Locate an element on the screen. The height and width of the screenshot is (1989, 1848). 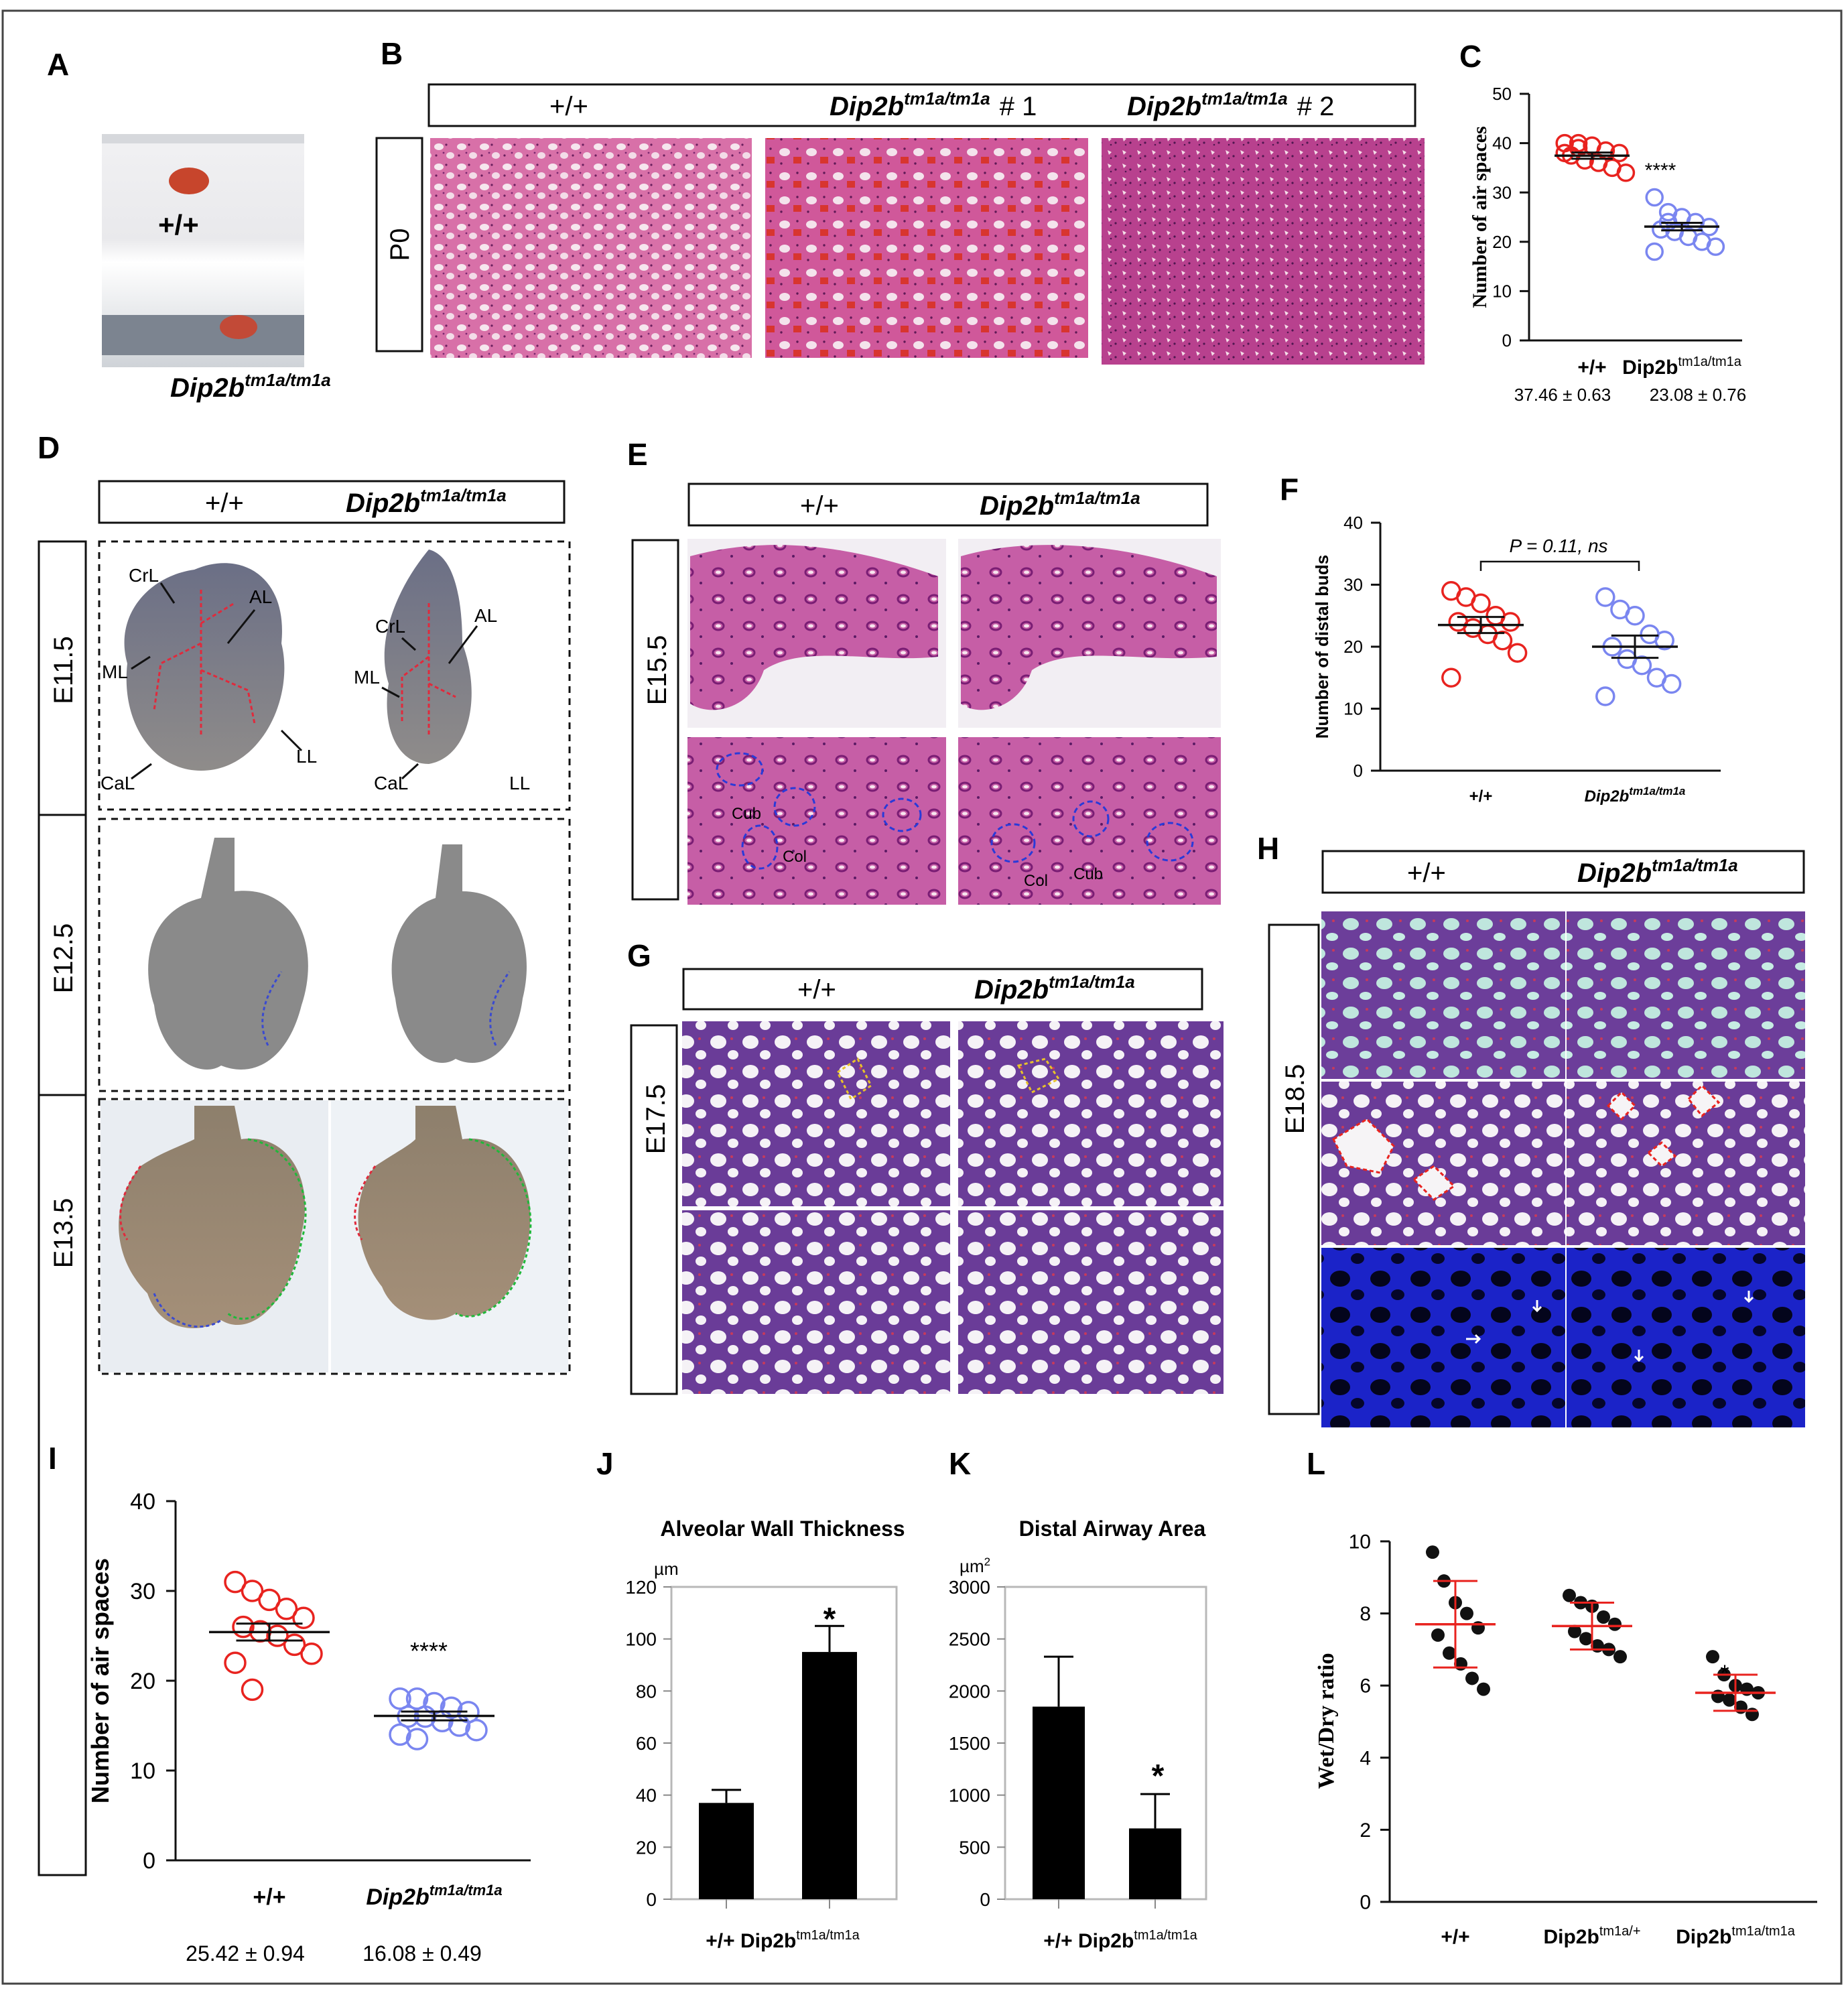
lobe-al-mut: AL is located at coordinates (486, 615).